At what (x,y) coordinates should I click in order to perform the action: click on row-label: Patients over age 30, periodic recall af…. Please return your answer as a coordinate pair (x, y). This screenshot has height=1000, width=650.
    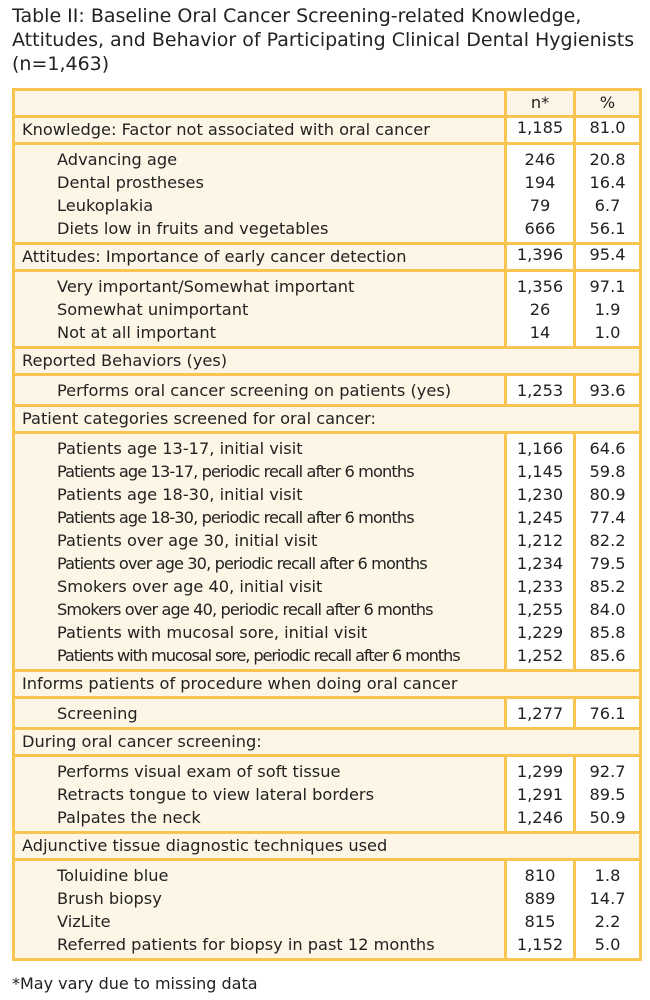
    Looking at the image, I should click on (242, 563).